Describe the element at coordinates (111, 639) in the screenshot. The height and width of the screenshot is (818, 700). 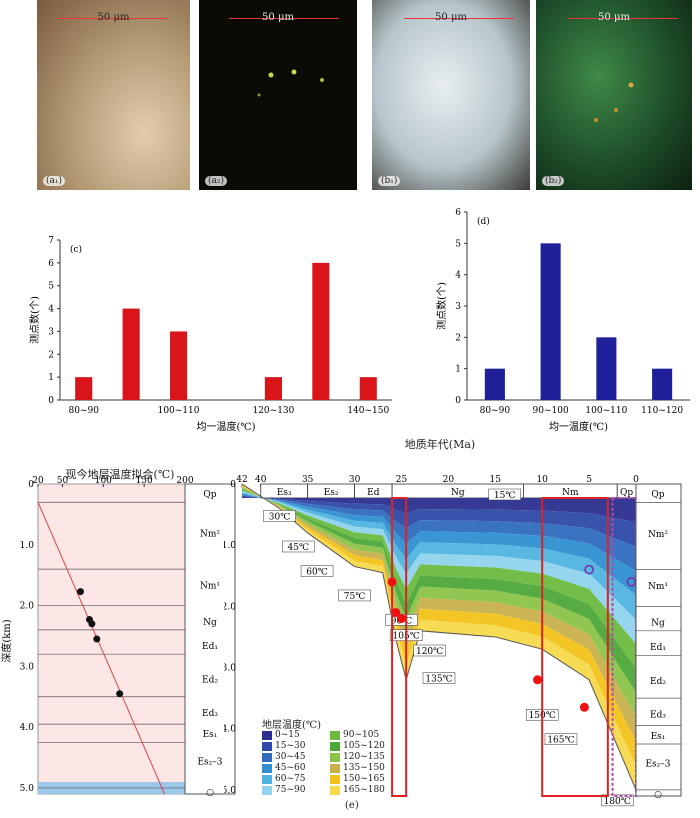
I see `plot-area` at that location.